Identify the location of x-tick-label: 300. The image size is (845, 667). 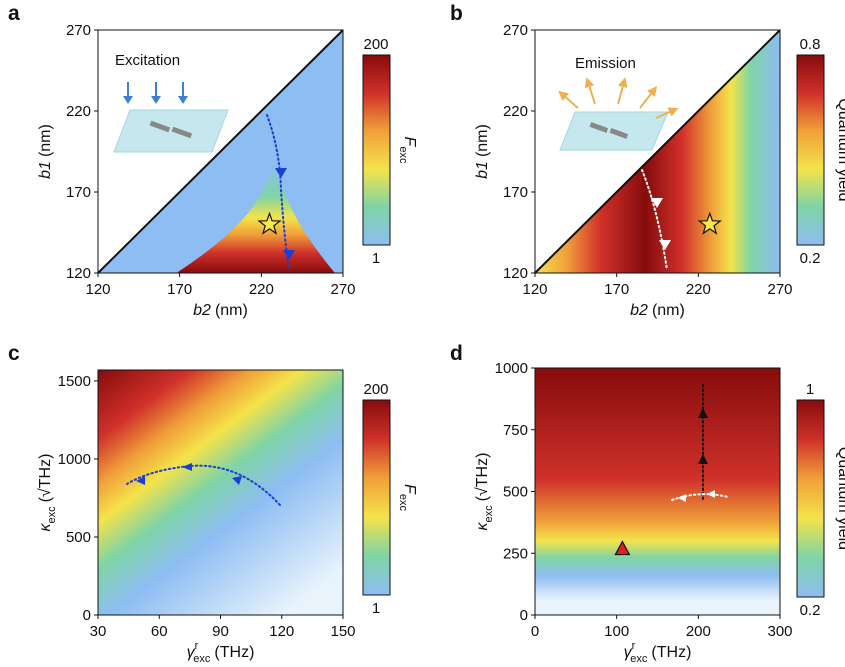
(779, 631).